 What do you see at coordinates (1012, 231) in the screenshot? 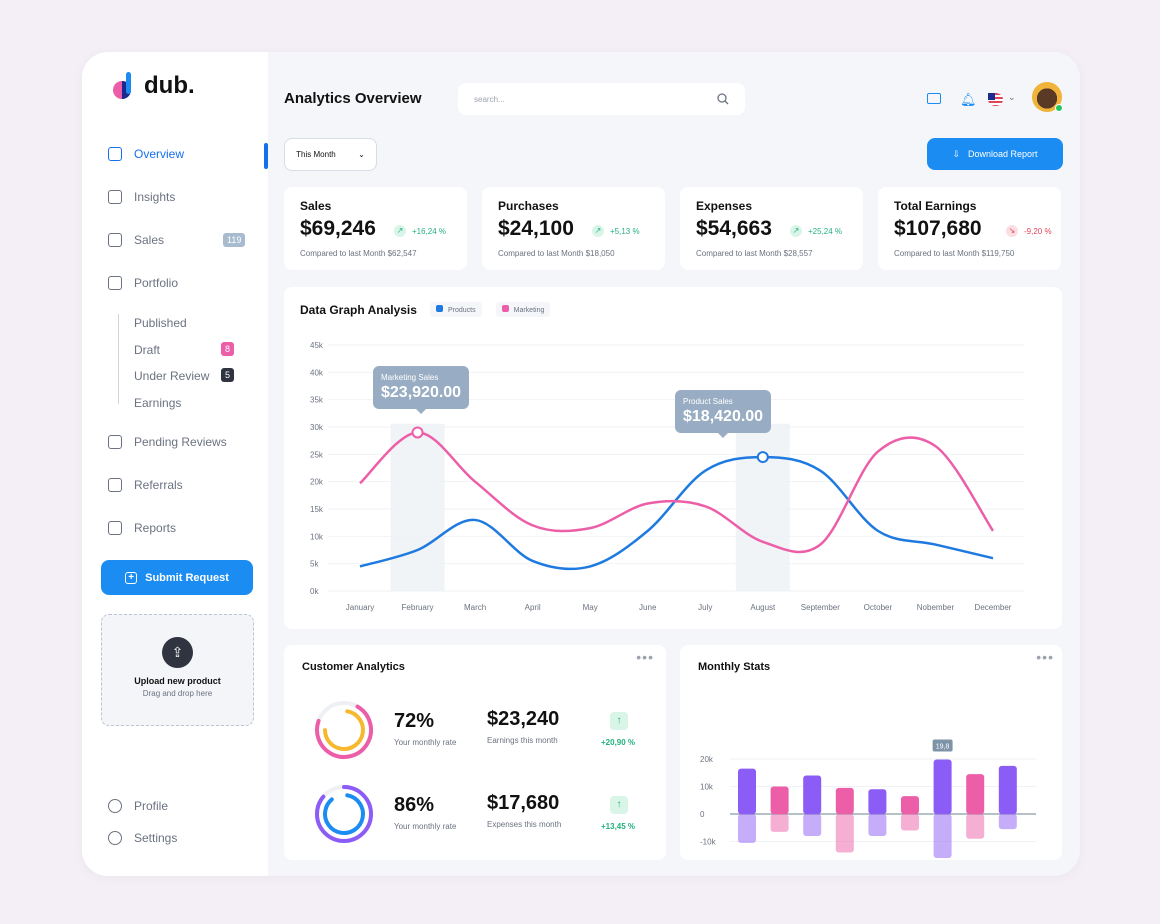
I see `arrow-down-right-icon: ↘` at bounding box center [1012, 231].